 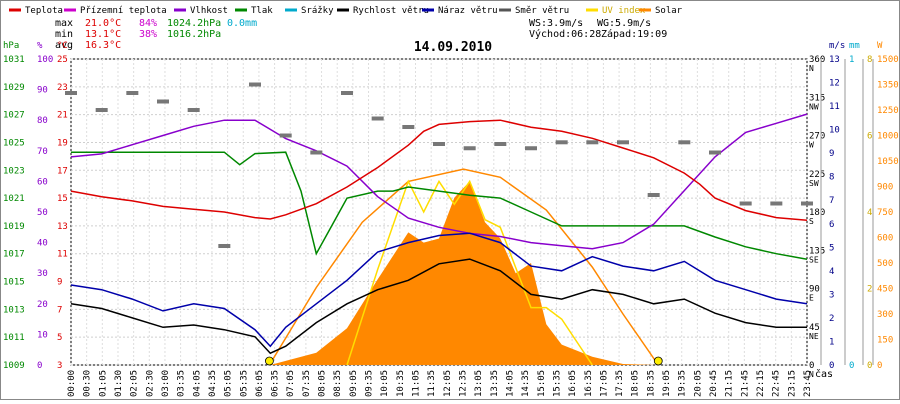 I want to click on x-tick-label: 23:15, so click(x=792, y=383).